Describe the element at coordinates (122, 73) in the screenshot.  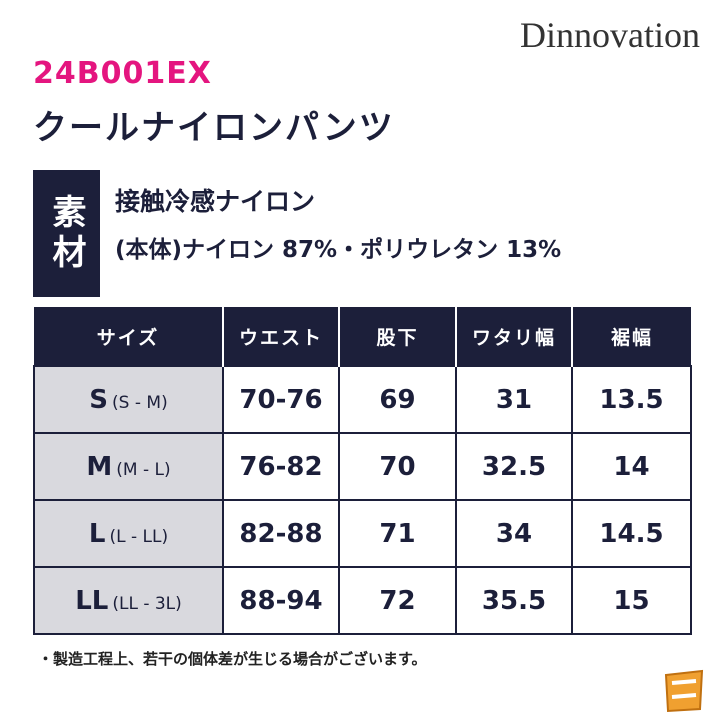
I see `product-code: 24B001EX` at that location.